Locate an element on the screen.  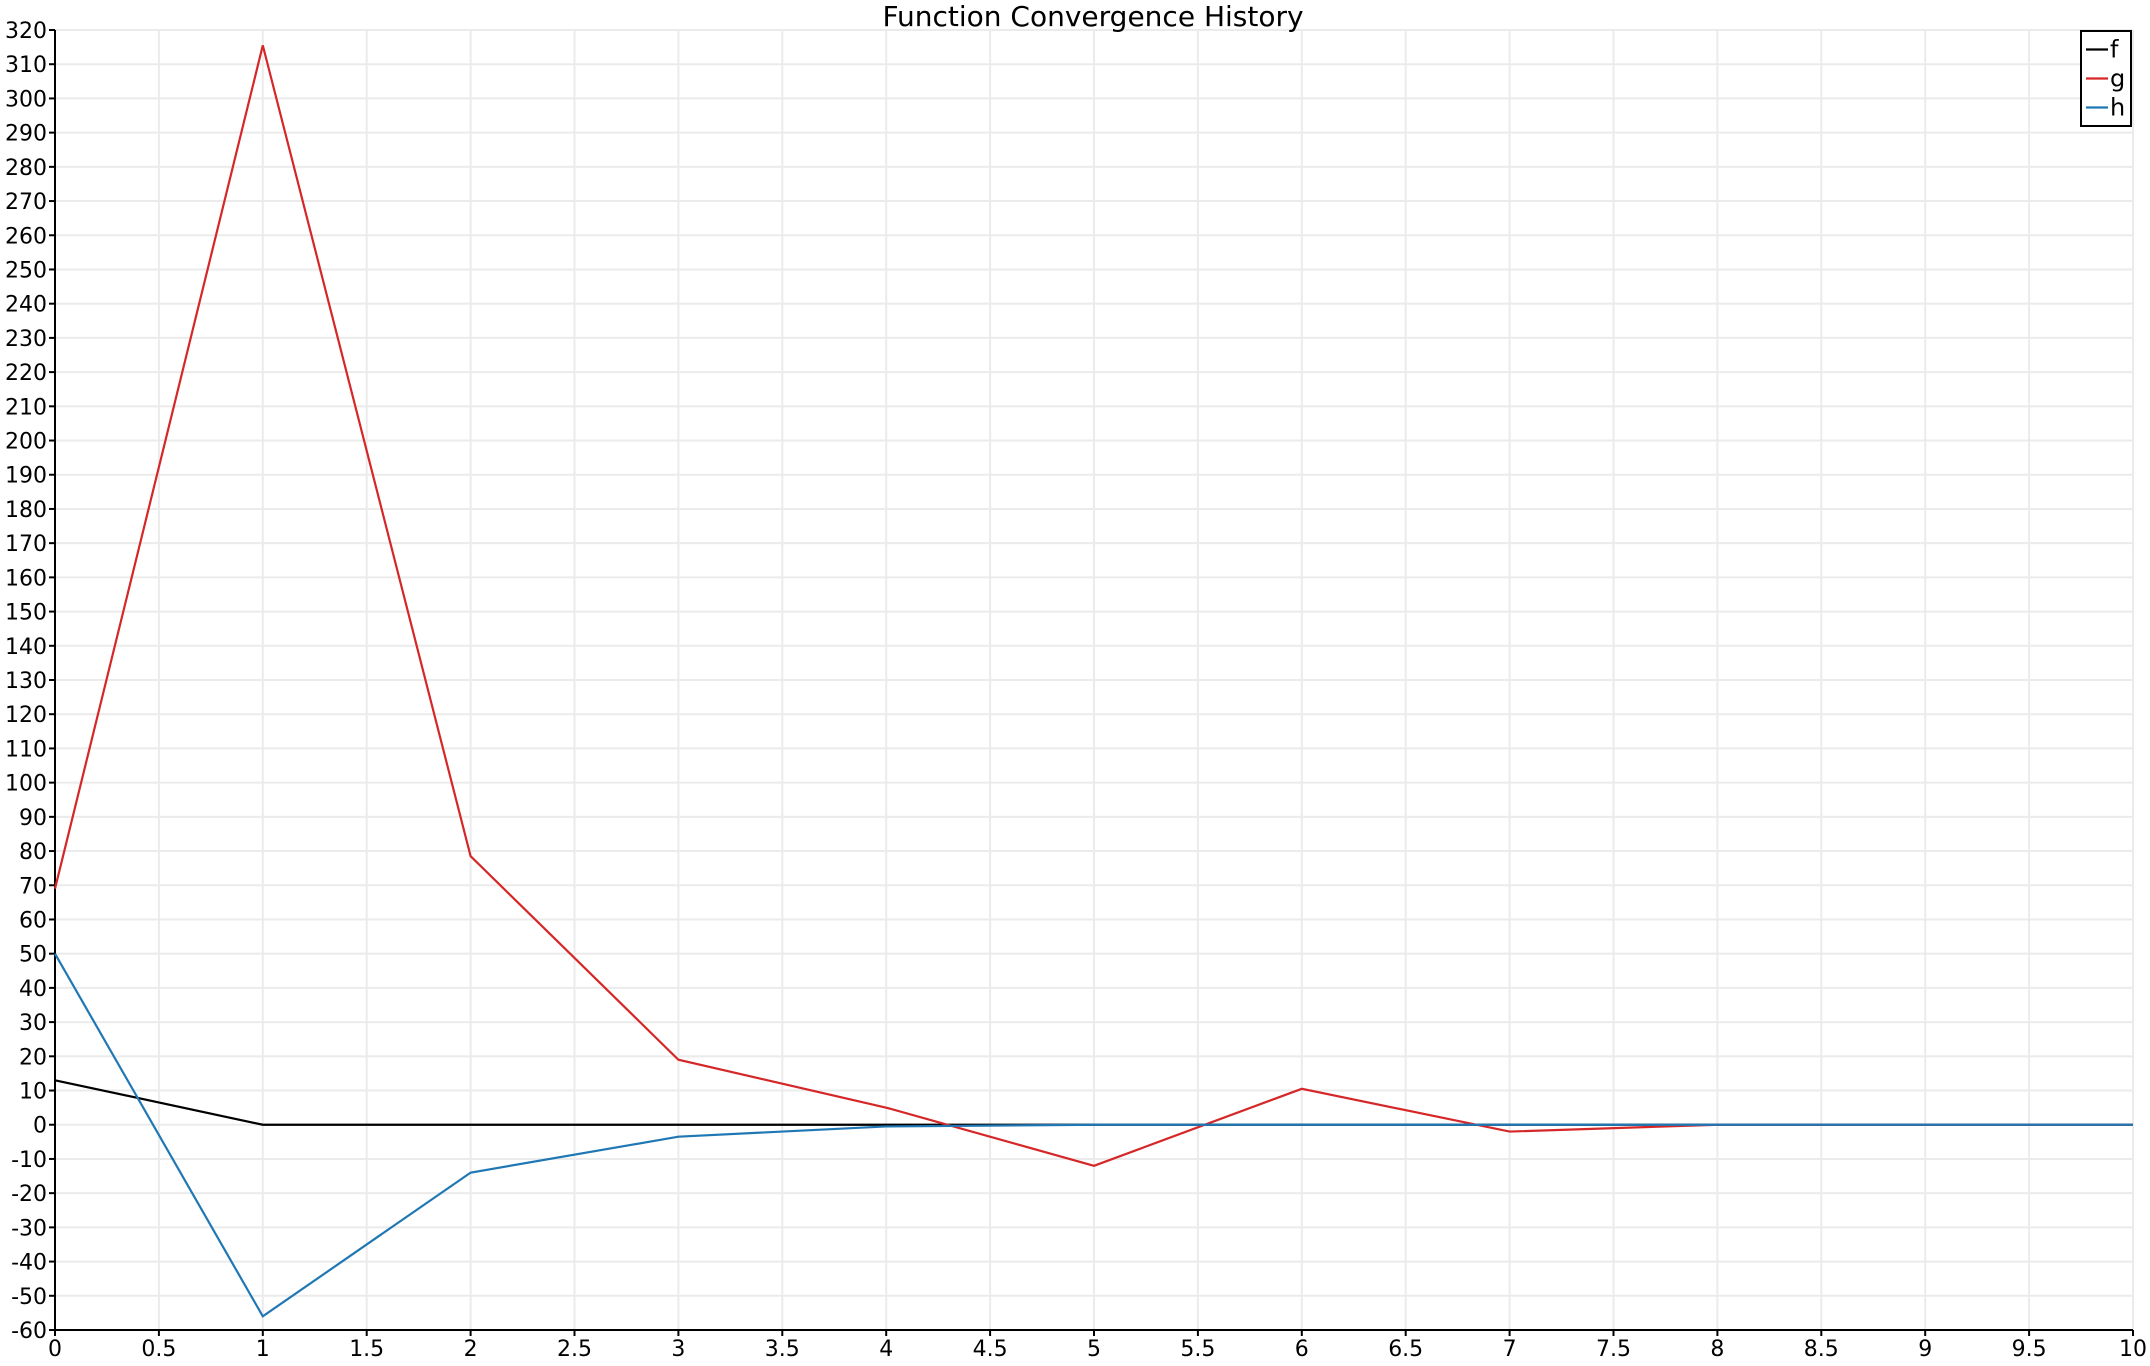
x-tick-label: 10 is located at coordinates (2133, 1349).